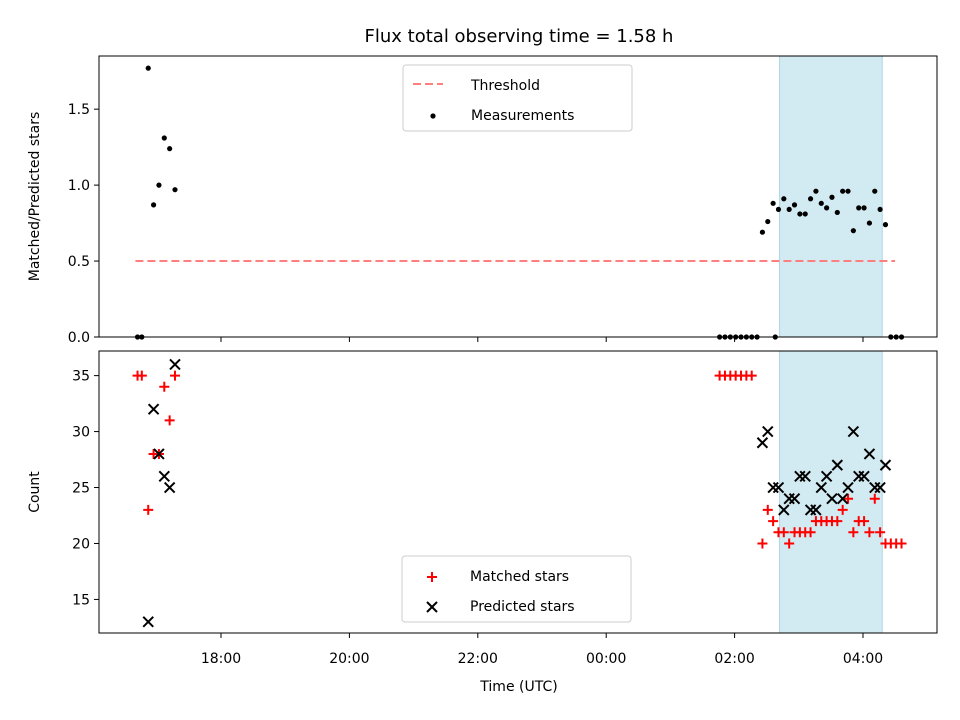 This screenshot has height=720, width=960. Describe the element at coordinates (505, 86) in the screenshot. I see `legend-label: Threshold` at that location.